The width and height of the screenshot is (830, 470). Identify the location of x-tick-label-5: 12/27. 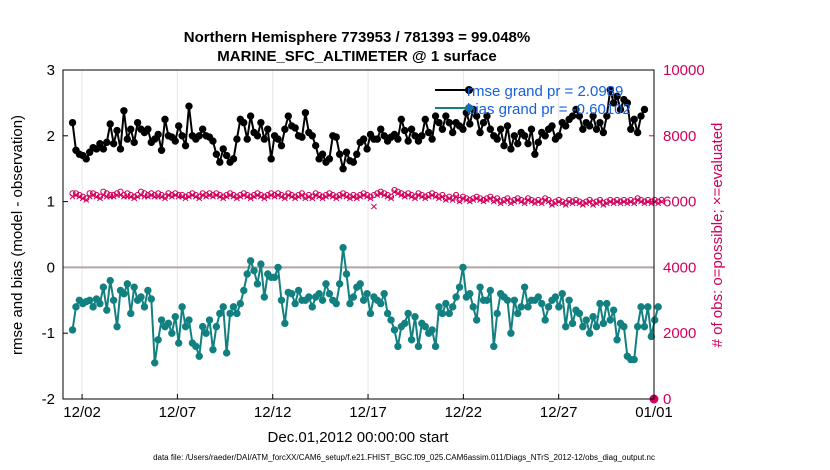
(559, 412).